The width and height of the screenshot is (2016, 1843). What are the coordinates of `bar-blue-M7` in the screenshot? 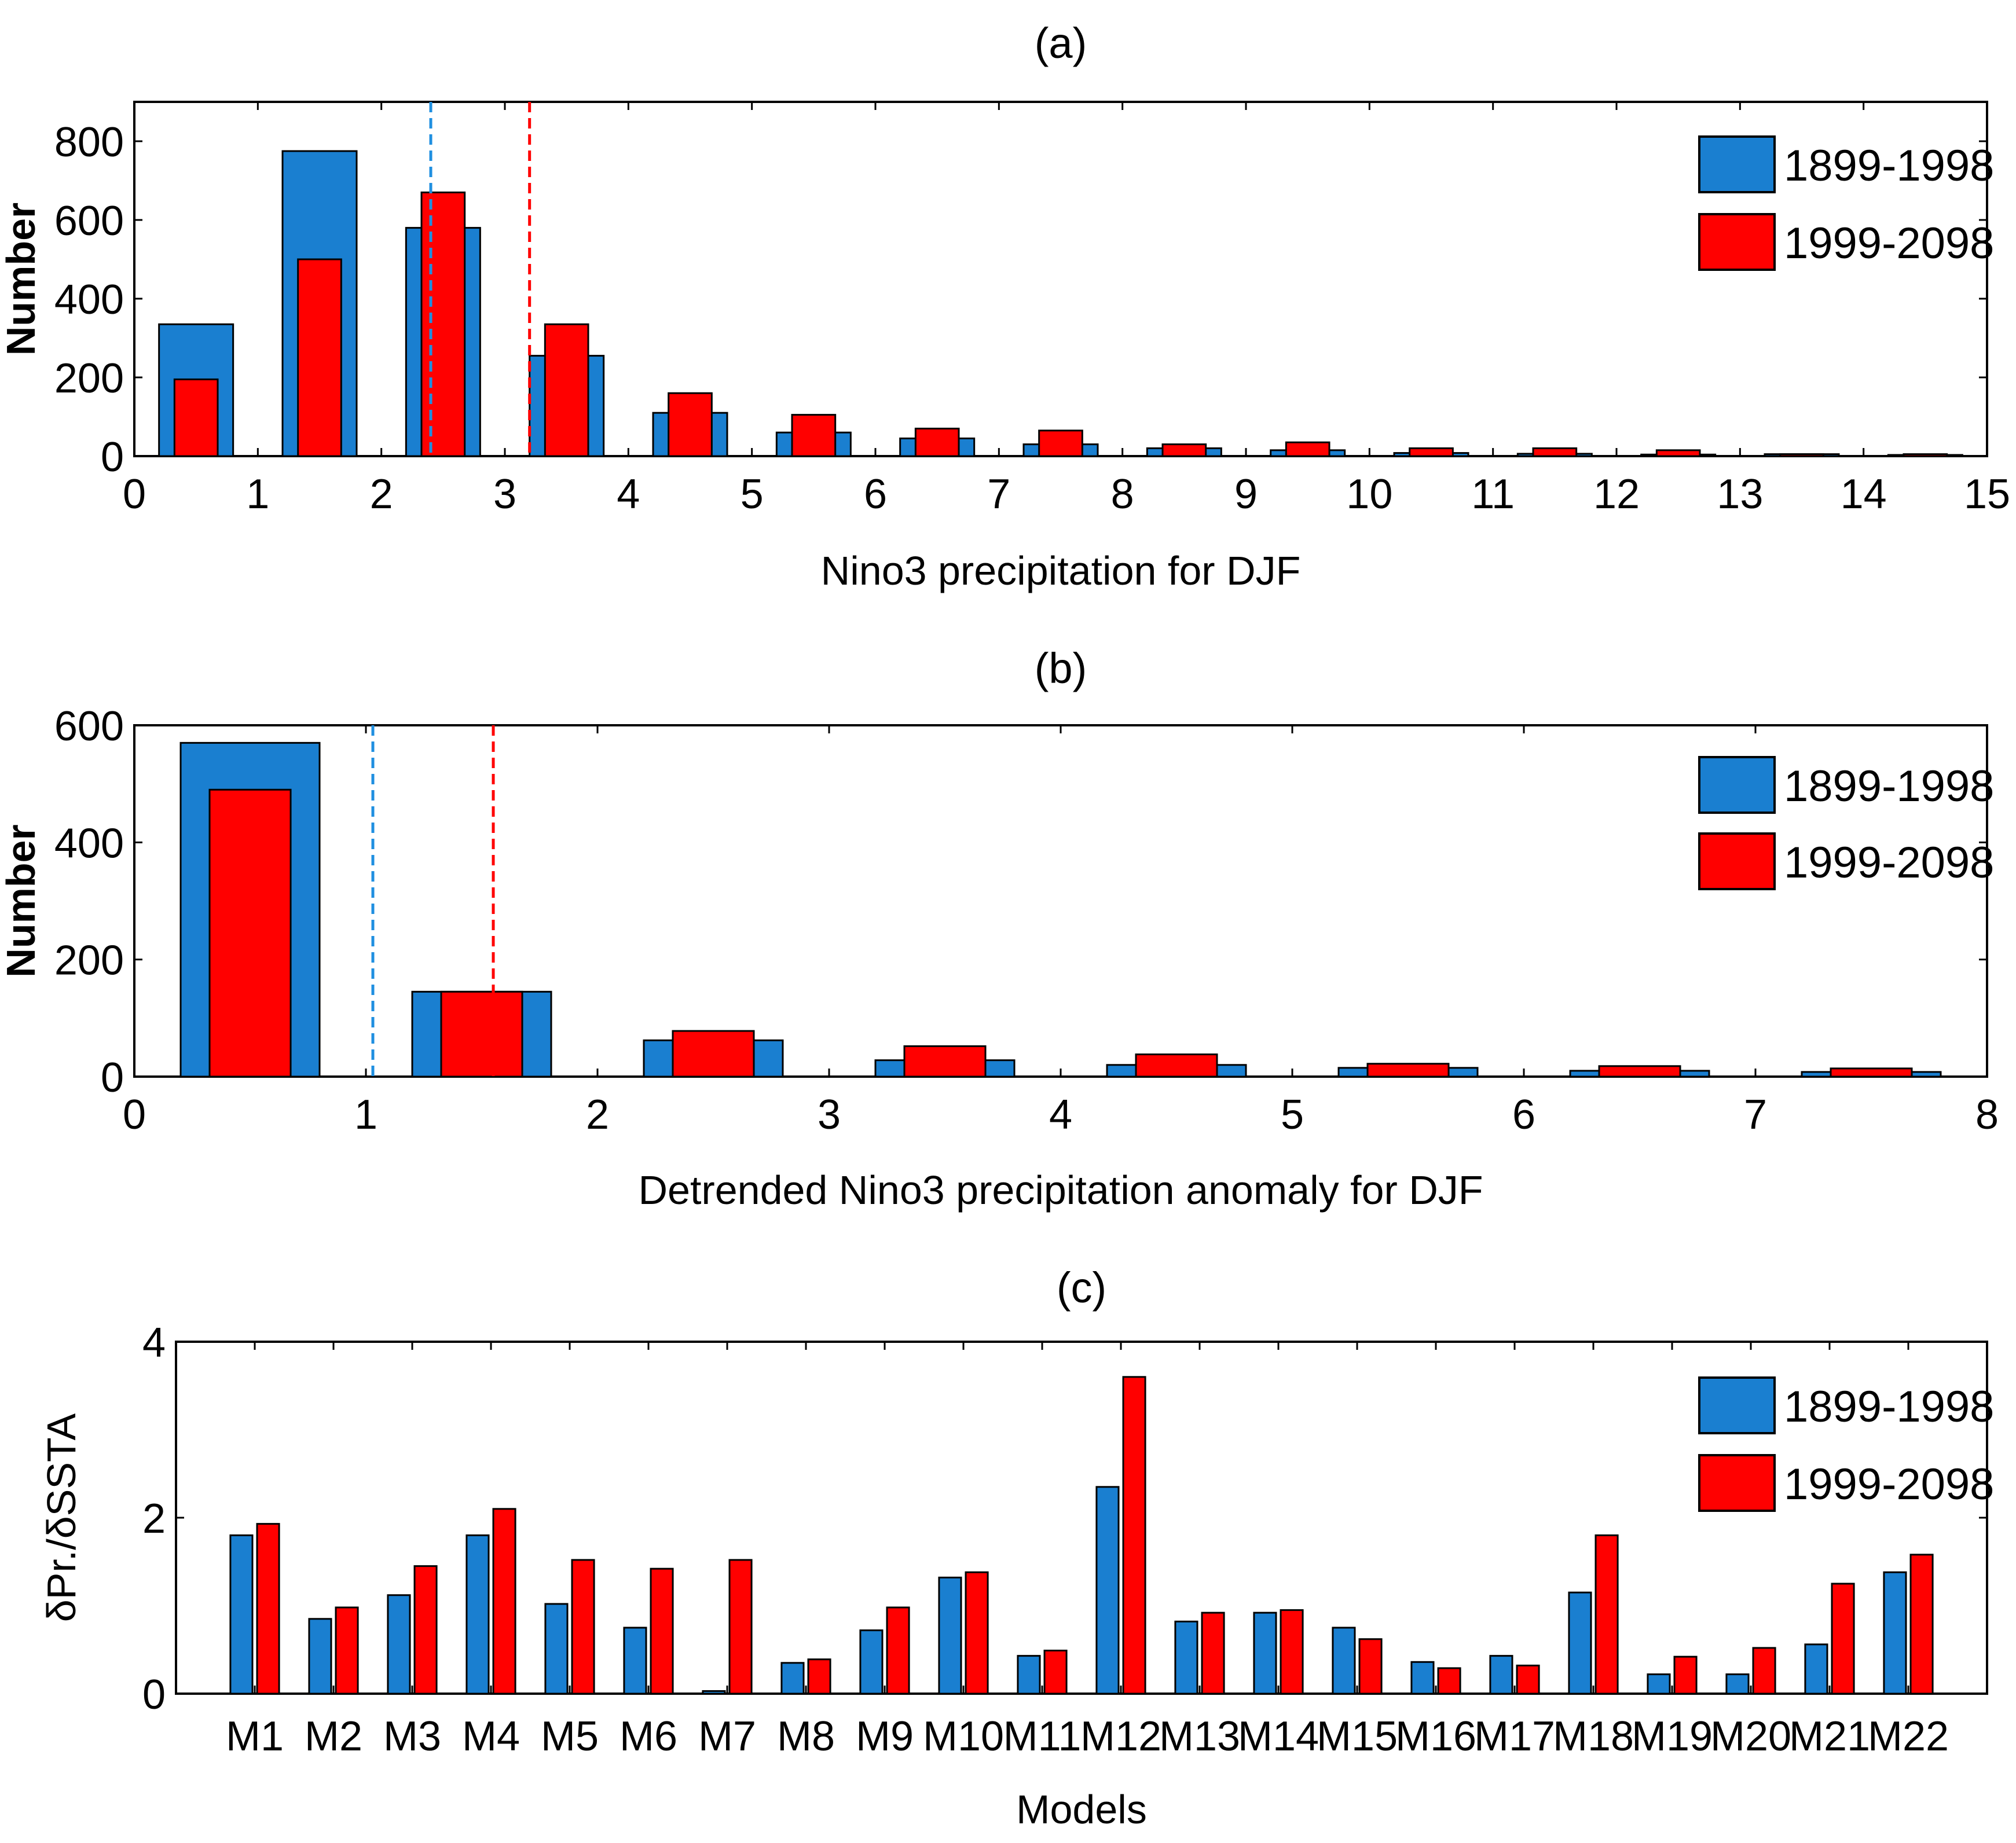 It's located at (714, 1692).